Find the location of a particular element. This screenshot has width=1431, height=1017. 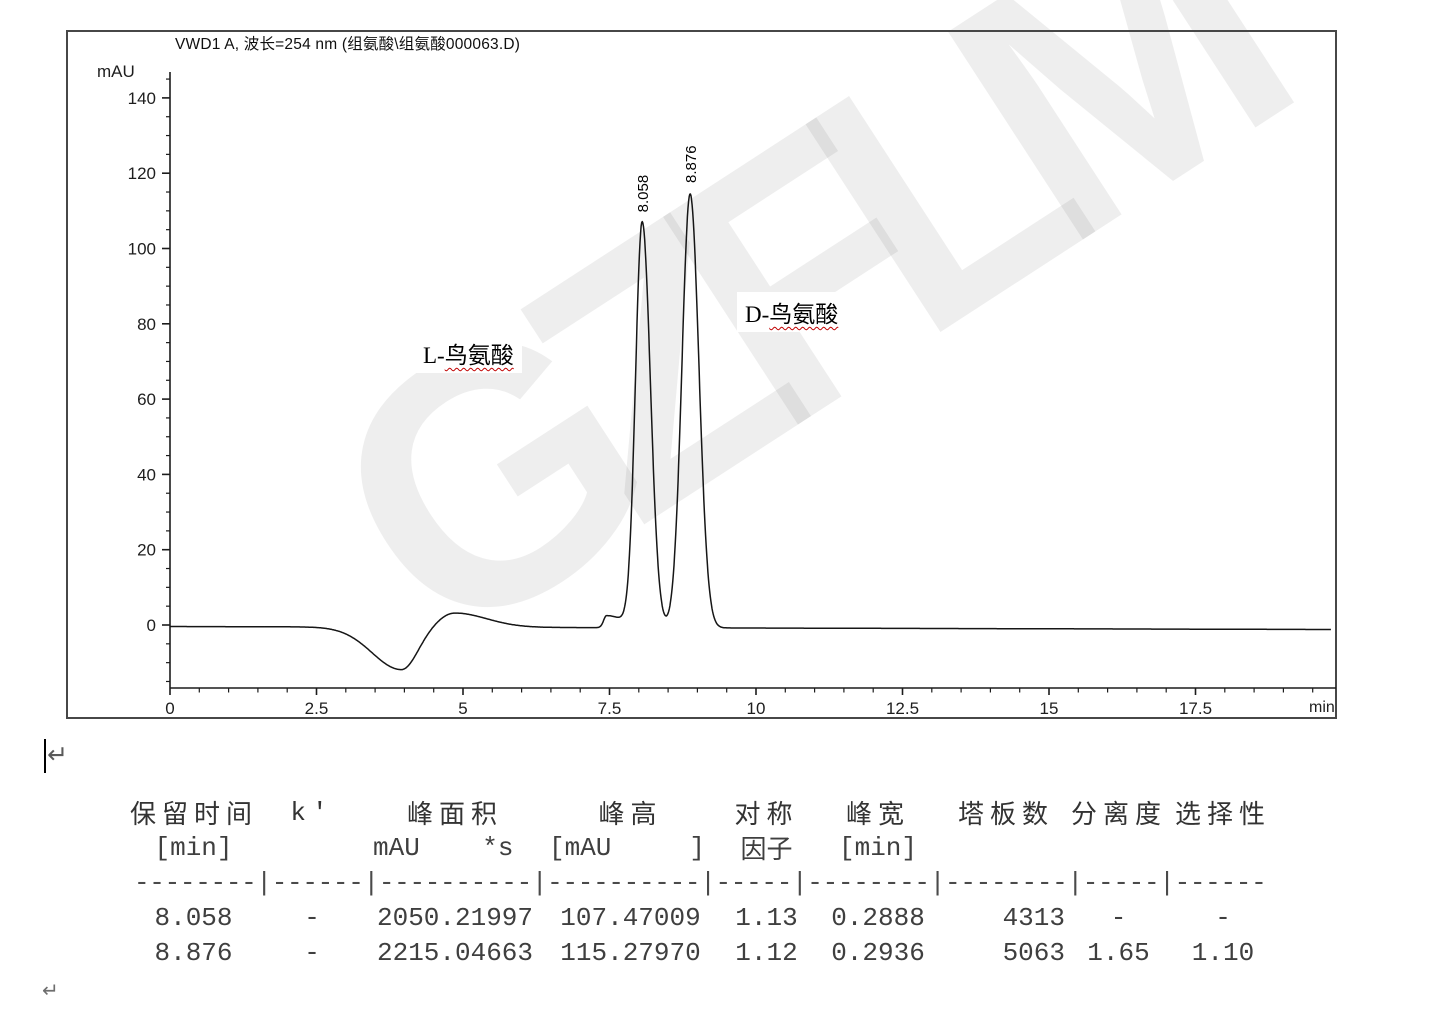

table-cell: 2215.04663 is located at coordinates (455, 952).